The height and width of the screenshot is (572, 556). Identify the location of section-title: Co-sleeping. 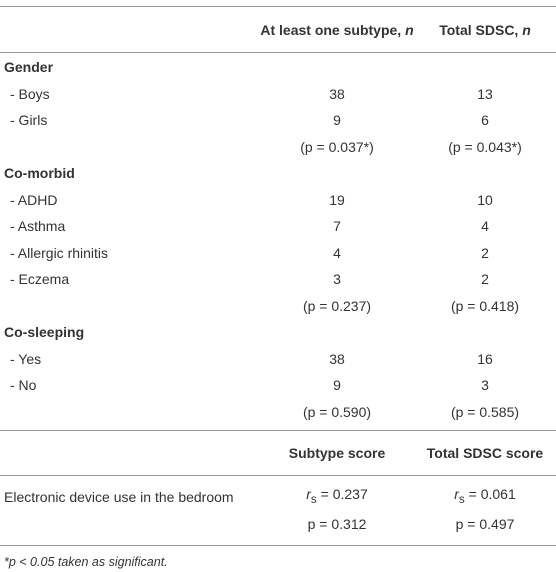
(44, 332).